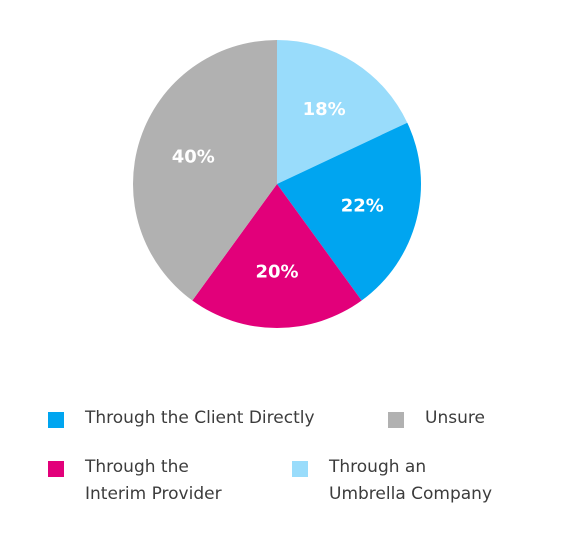 The image size is (562, 548). Describe the element at coordinates (200, 418) in the screenshot. I see `legend-label-client-directly: Through the Client Directly` at that location.